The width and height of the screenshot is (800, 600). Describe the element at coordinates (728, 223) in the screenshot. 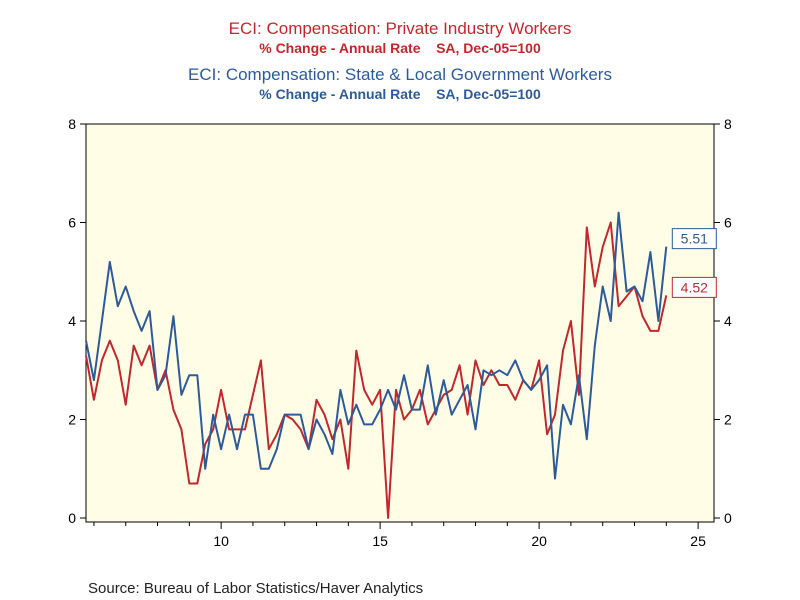

I see `y-tick-label-right-6: 6` at that location.